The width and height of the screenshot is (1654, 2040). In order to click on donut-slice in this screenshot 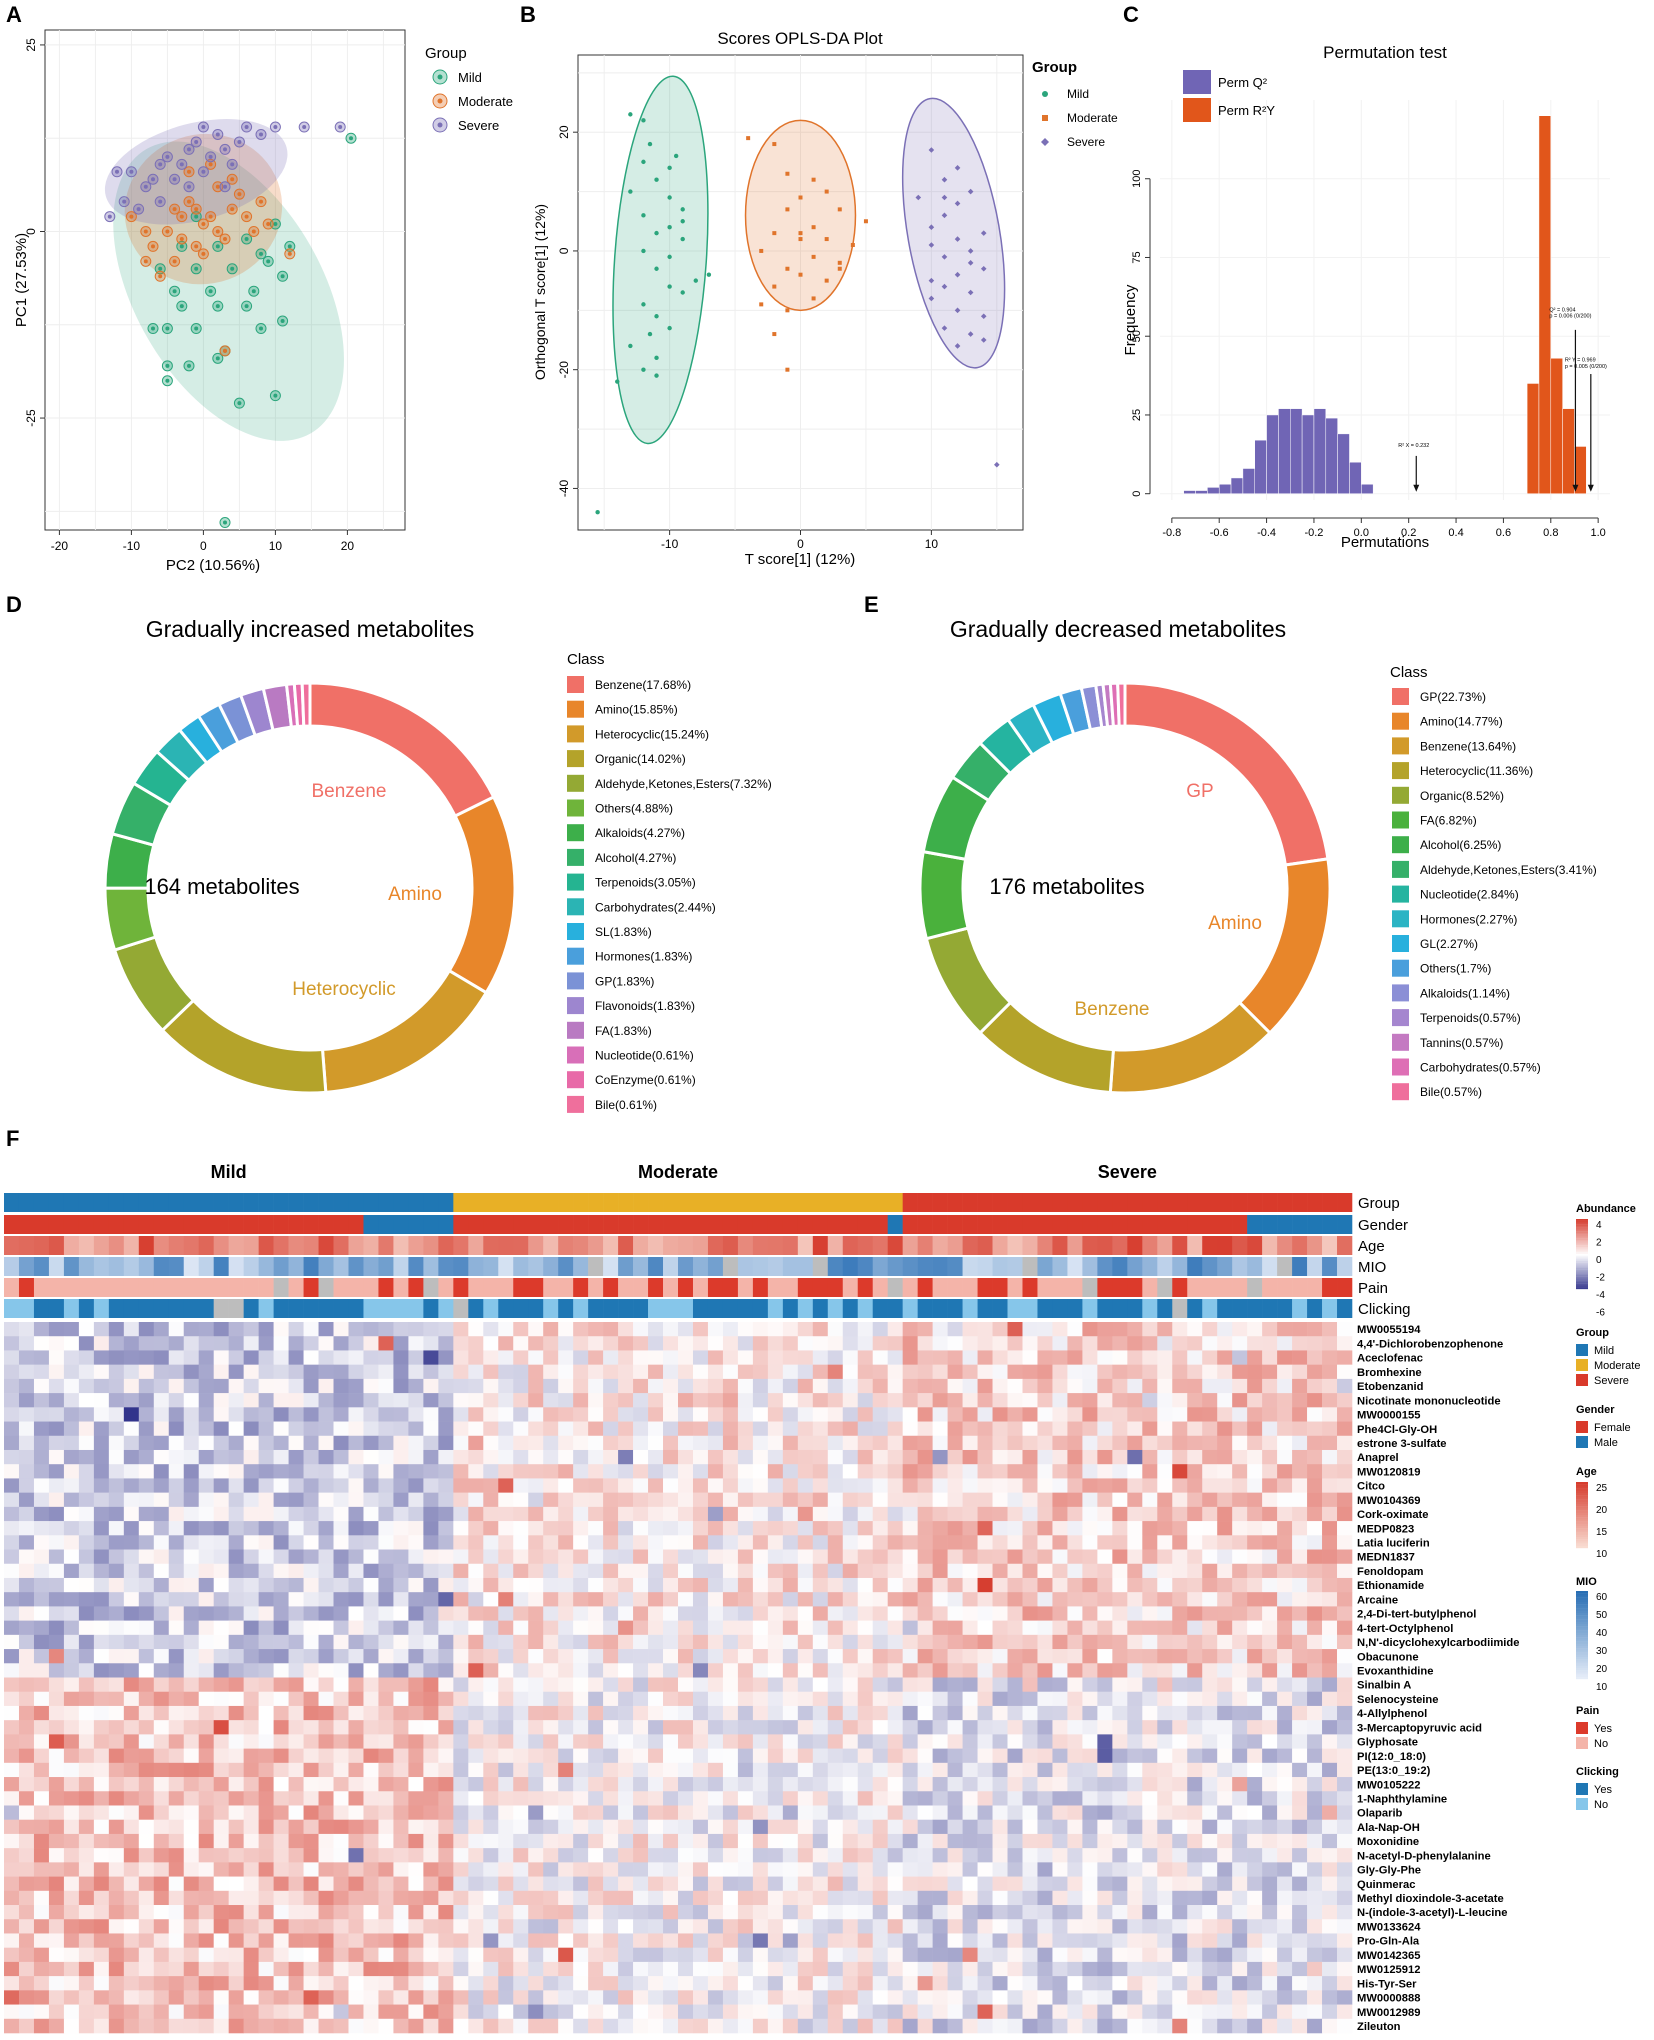, I will do `click(482, 894)`.